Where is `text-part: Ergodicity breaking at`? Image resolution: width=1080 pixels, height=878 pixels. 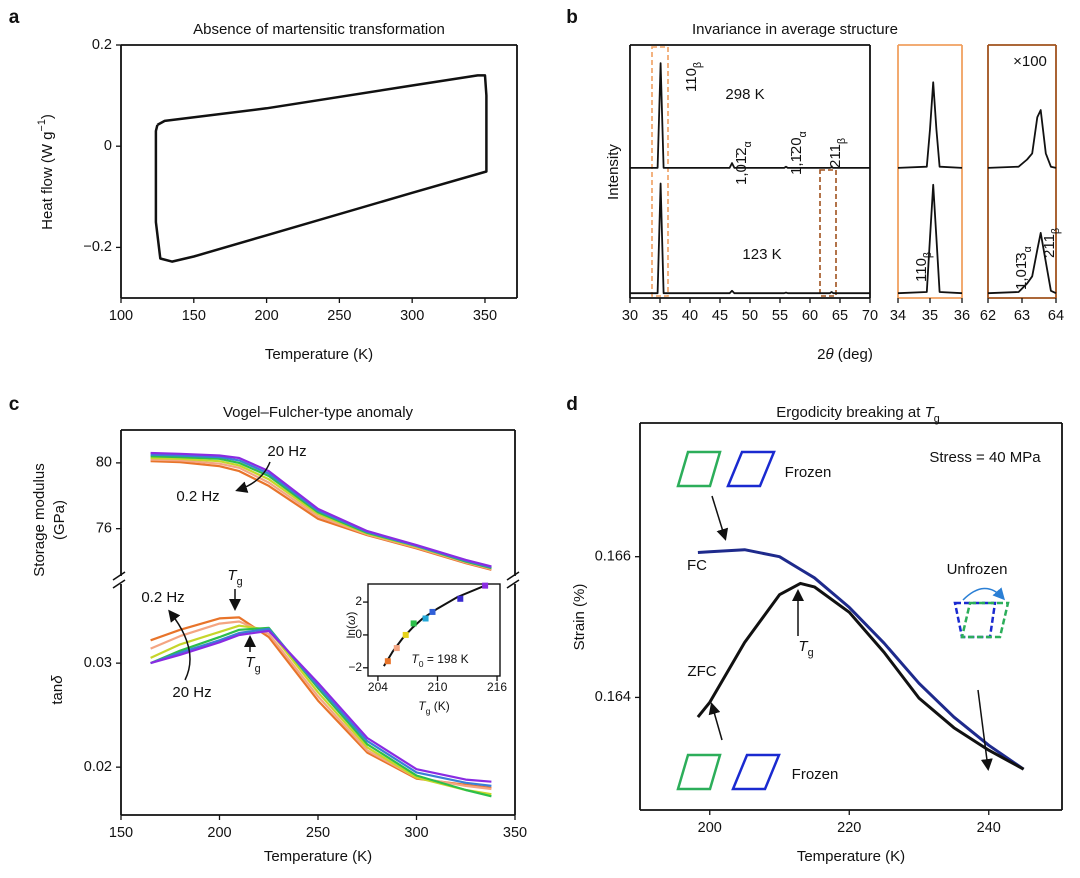
text-part: Ergodicity breaking at is located at coordinates (850, 412).